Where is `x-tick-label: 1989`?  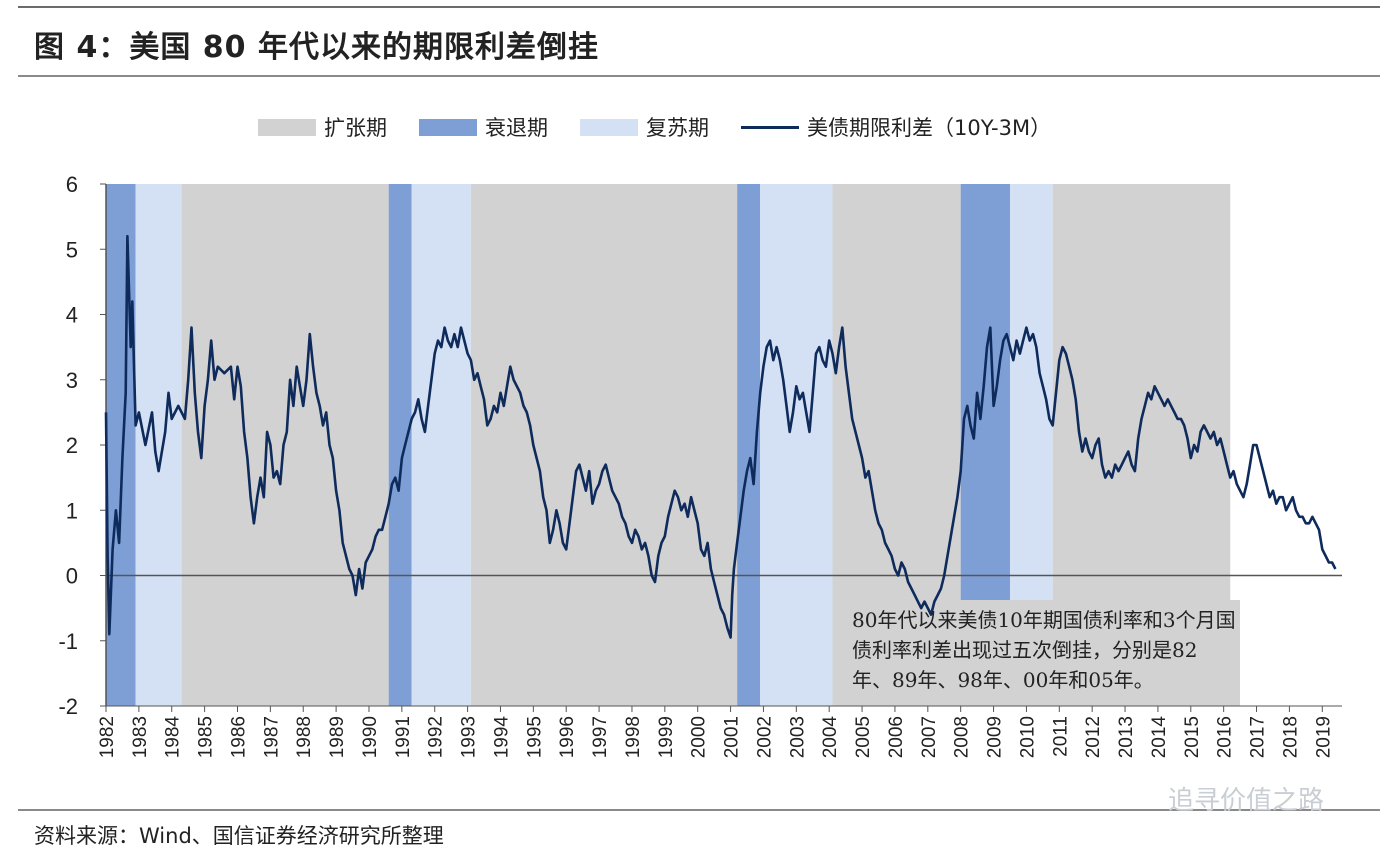
x-tick-label: 1989 is located at coordinates (337, 737).